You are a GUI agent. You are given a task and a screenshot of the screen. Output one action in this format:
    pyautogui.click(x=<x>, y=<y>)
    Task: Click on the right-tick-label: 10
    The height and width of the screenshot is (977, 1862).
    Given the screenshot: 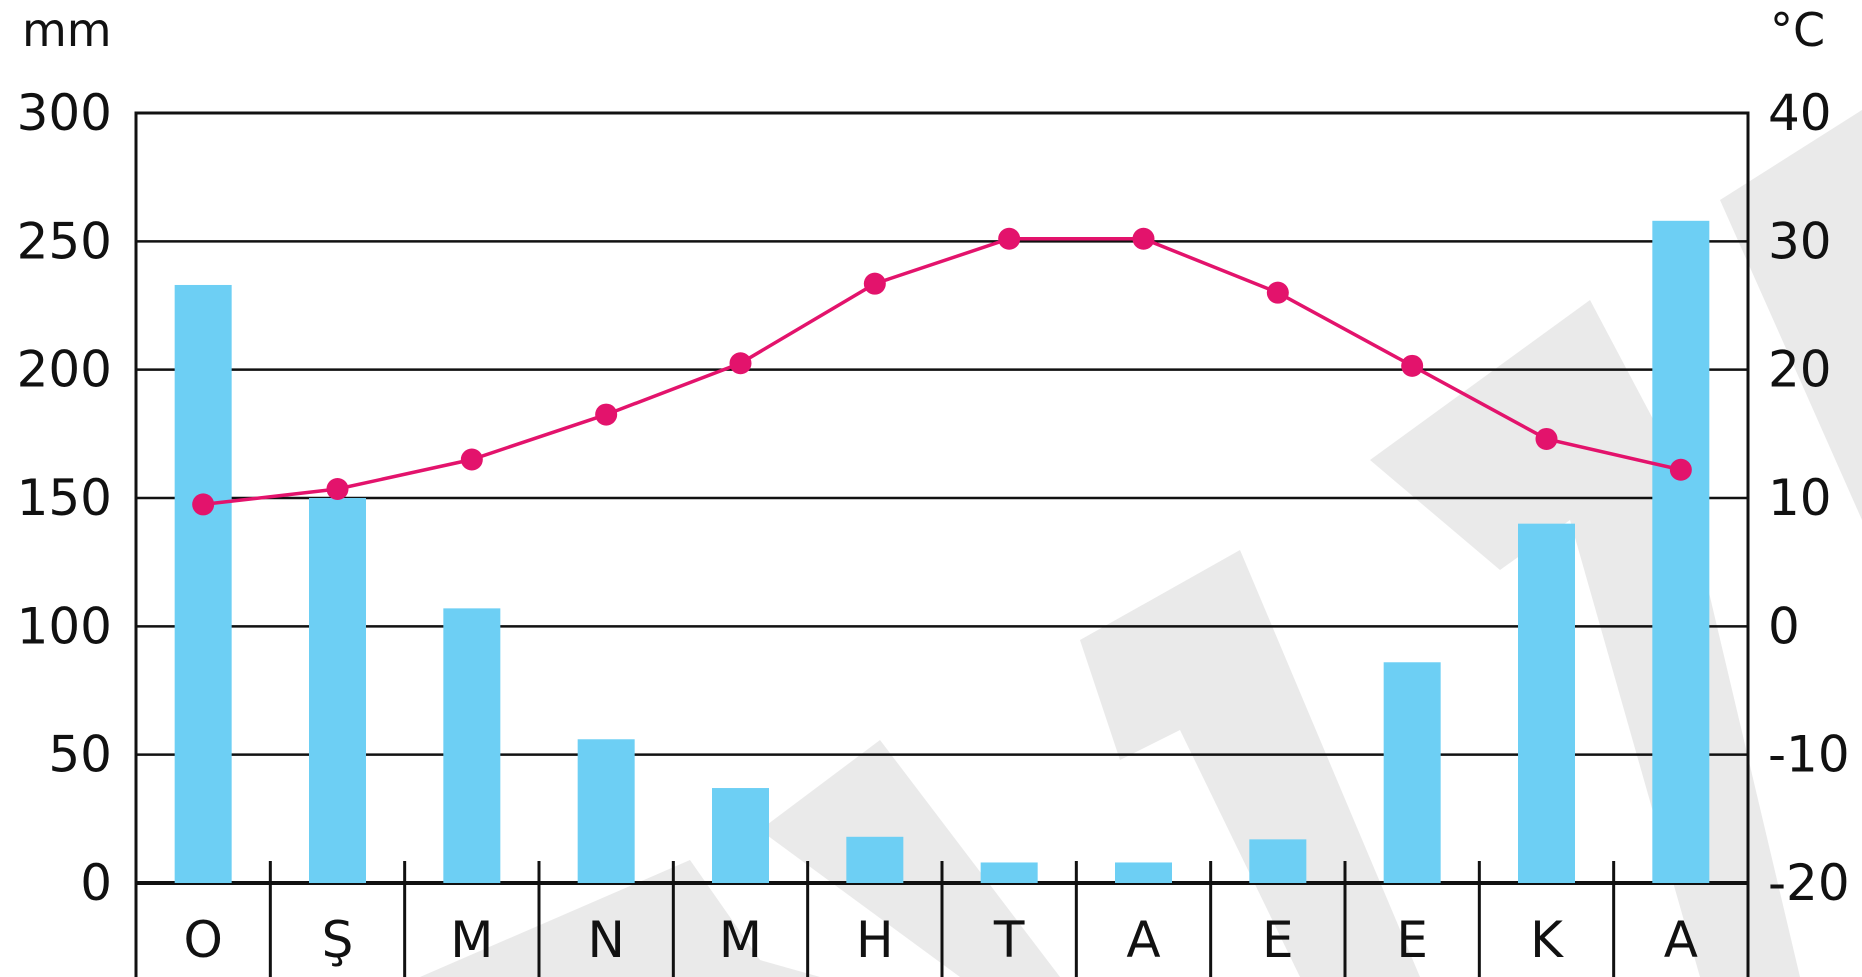 What is the action you would take?
    pyautogui.click(x=1800, y=498)
    